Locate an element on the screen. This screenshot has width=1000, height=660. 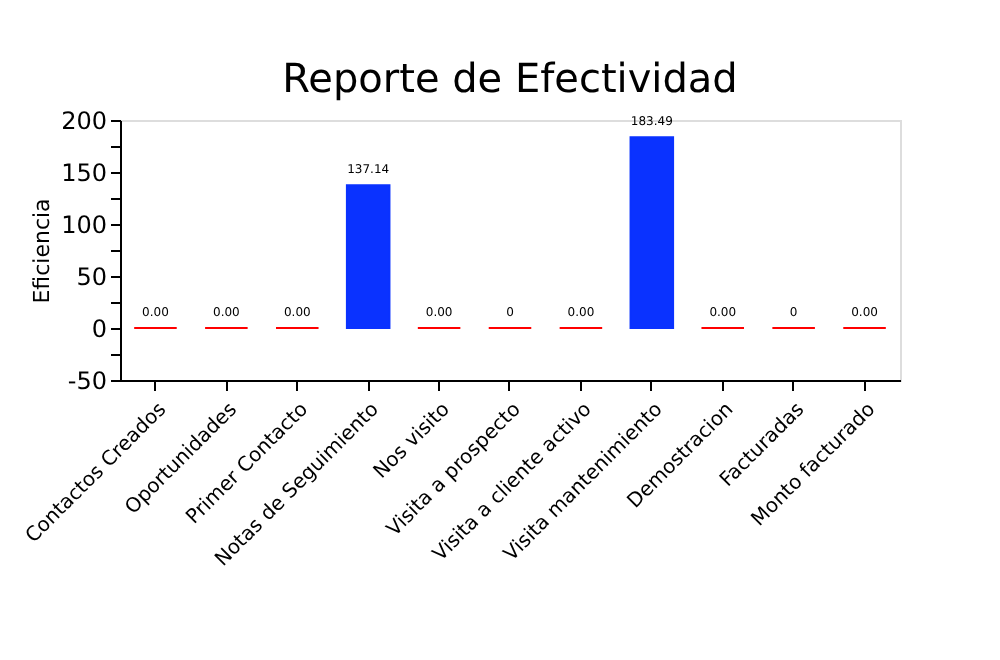
y-tick-label: 0 is located at coordinates (99, 329).